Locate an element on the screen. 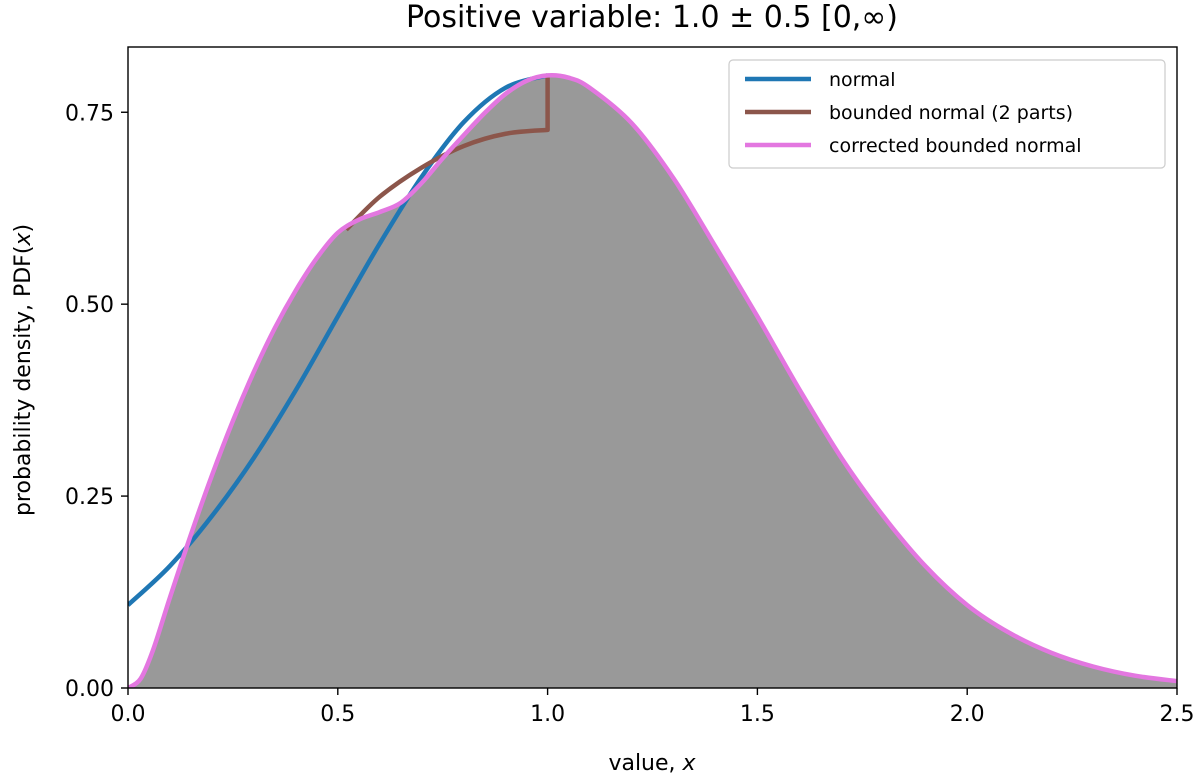 The image size is (1200, 775). x-axis-label-var: x is located at coordinates (689, 763).